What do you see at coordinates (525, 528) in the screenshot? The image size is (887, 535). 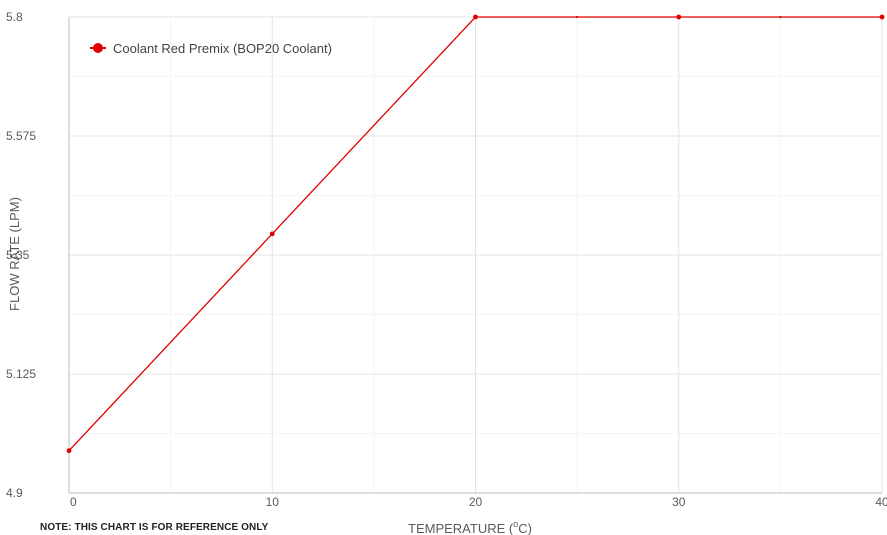 I see `x-axis-title-unit-close: C)` at bounding box center [525, 528].